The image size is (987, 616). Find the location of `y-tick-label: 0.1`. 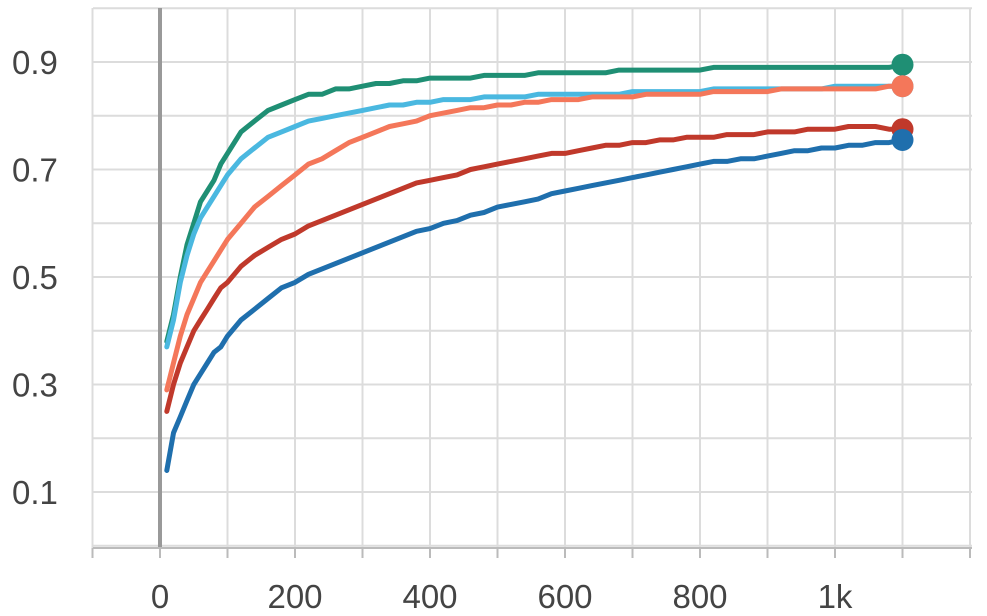

y-tick-label: 0.1 is located at coordinates (35, 492).